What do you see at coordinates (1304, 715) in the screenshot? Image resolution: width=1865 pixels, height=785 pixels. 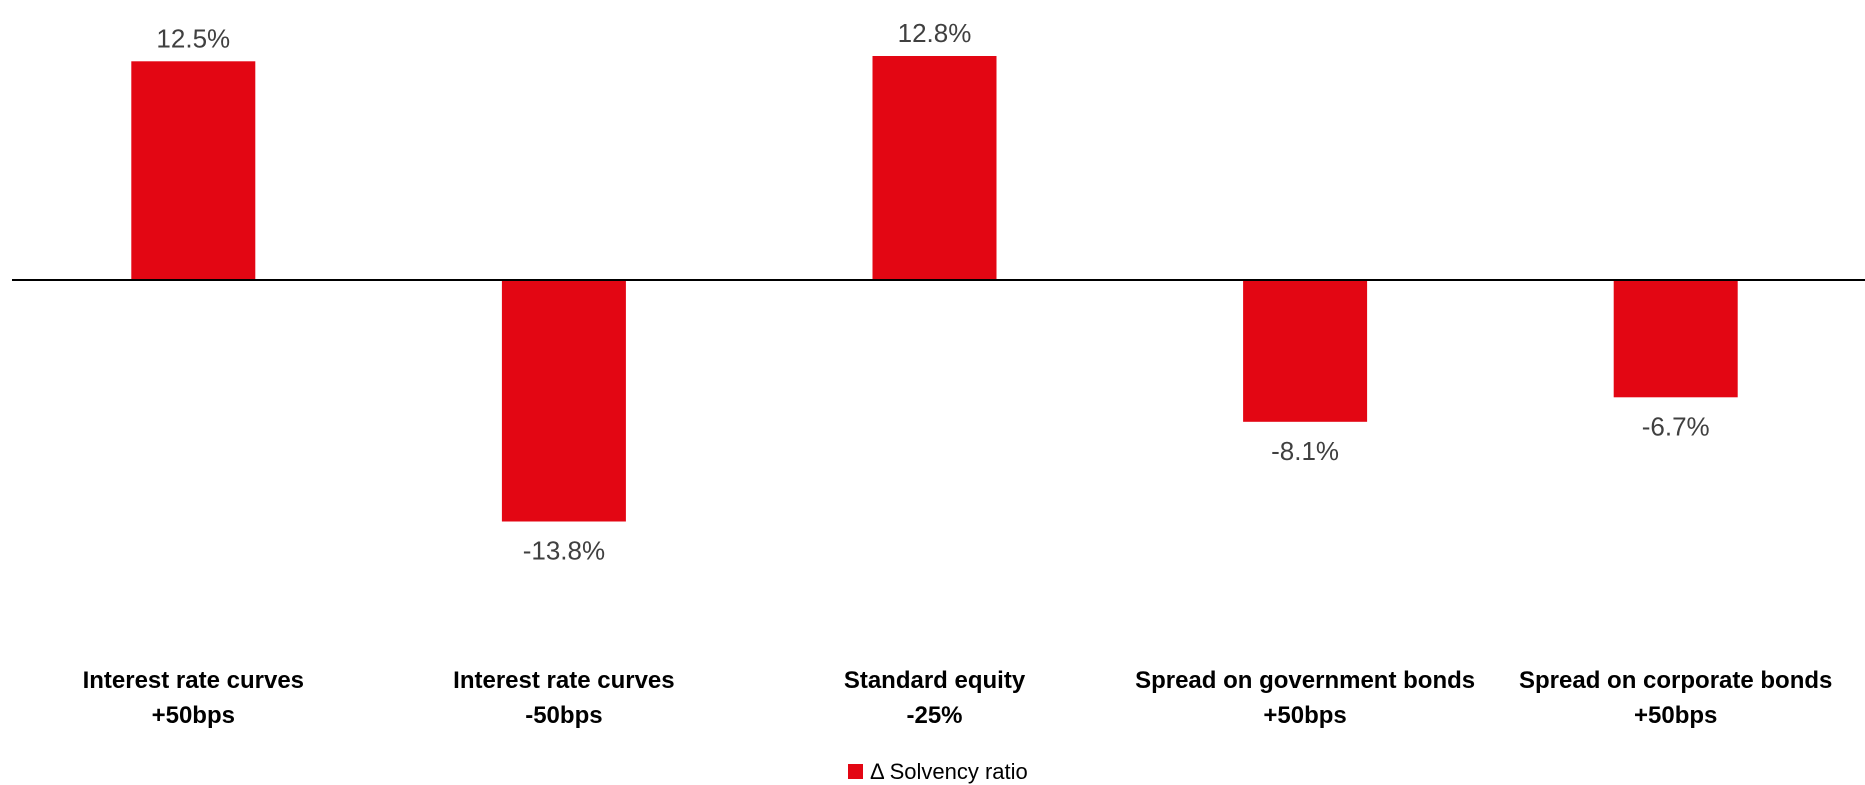 I see `category-label-4-line-2: +50bps` at bounding box center [1304, 715].